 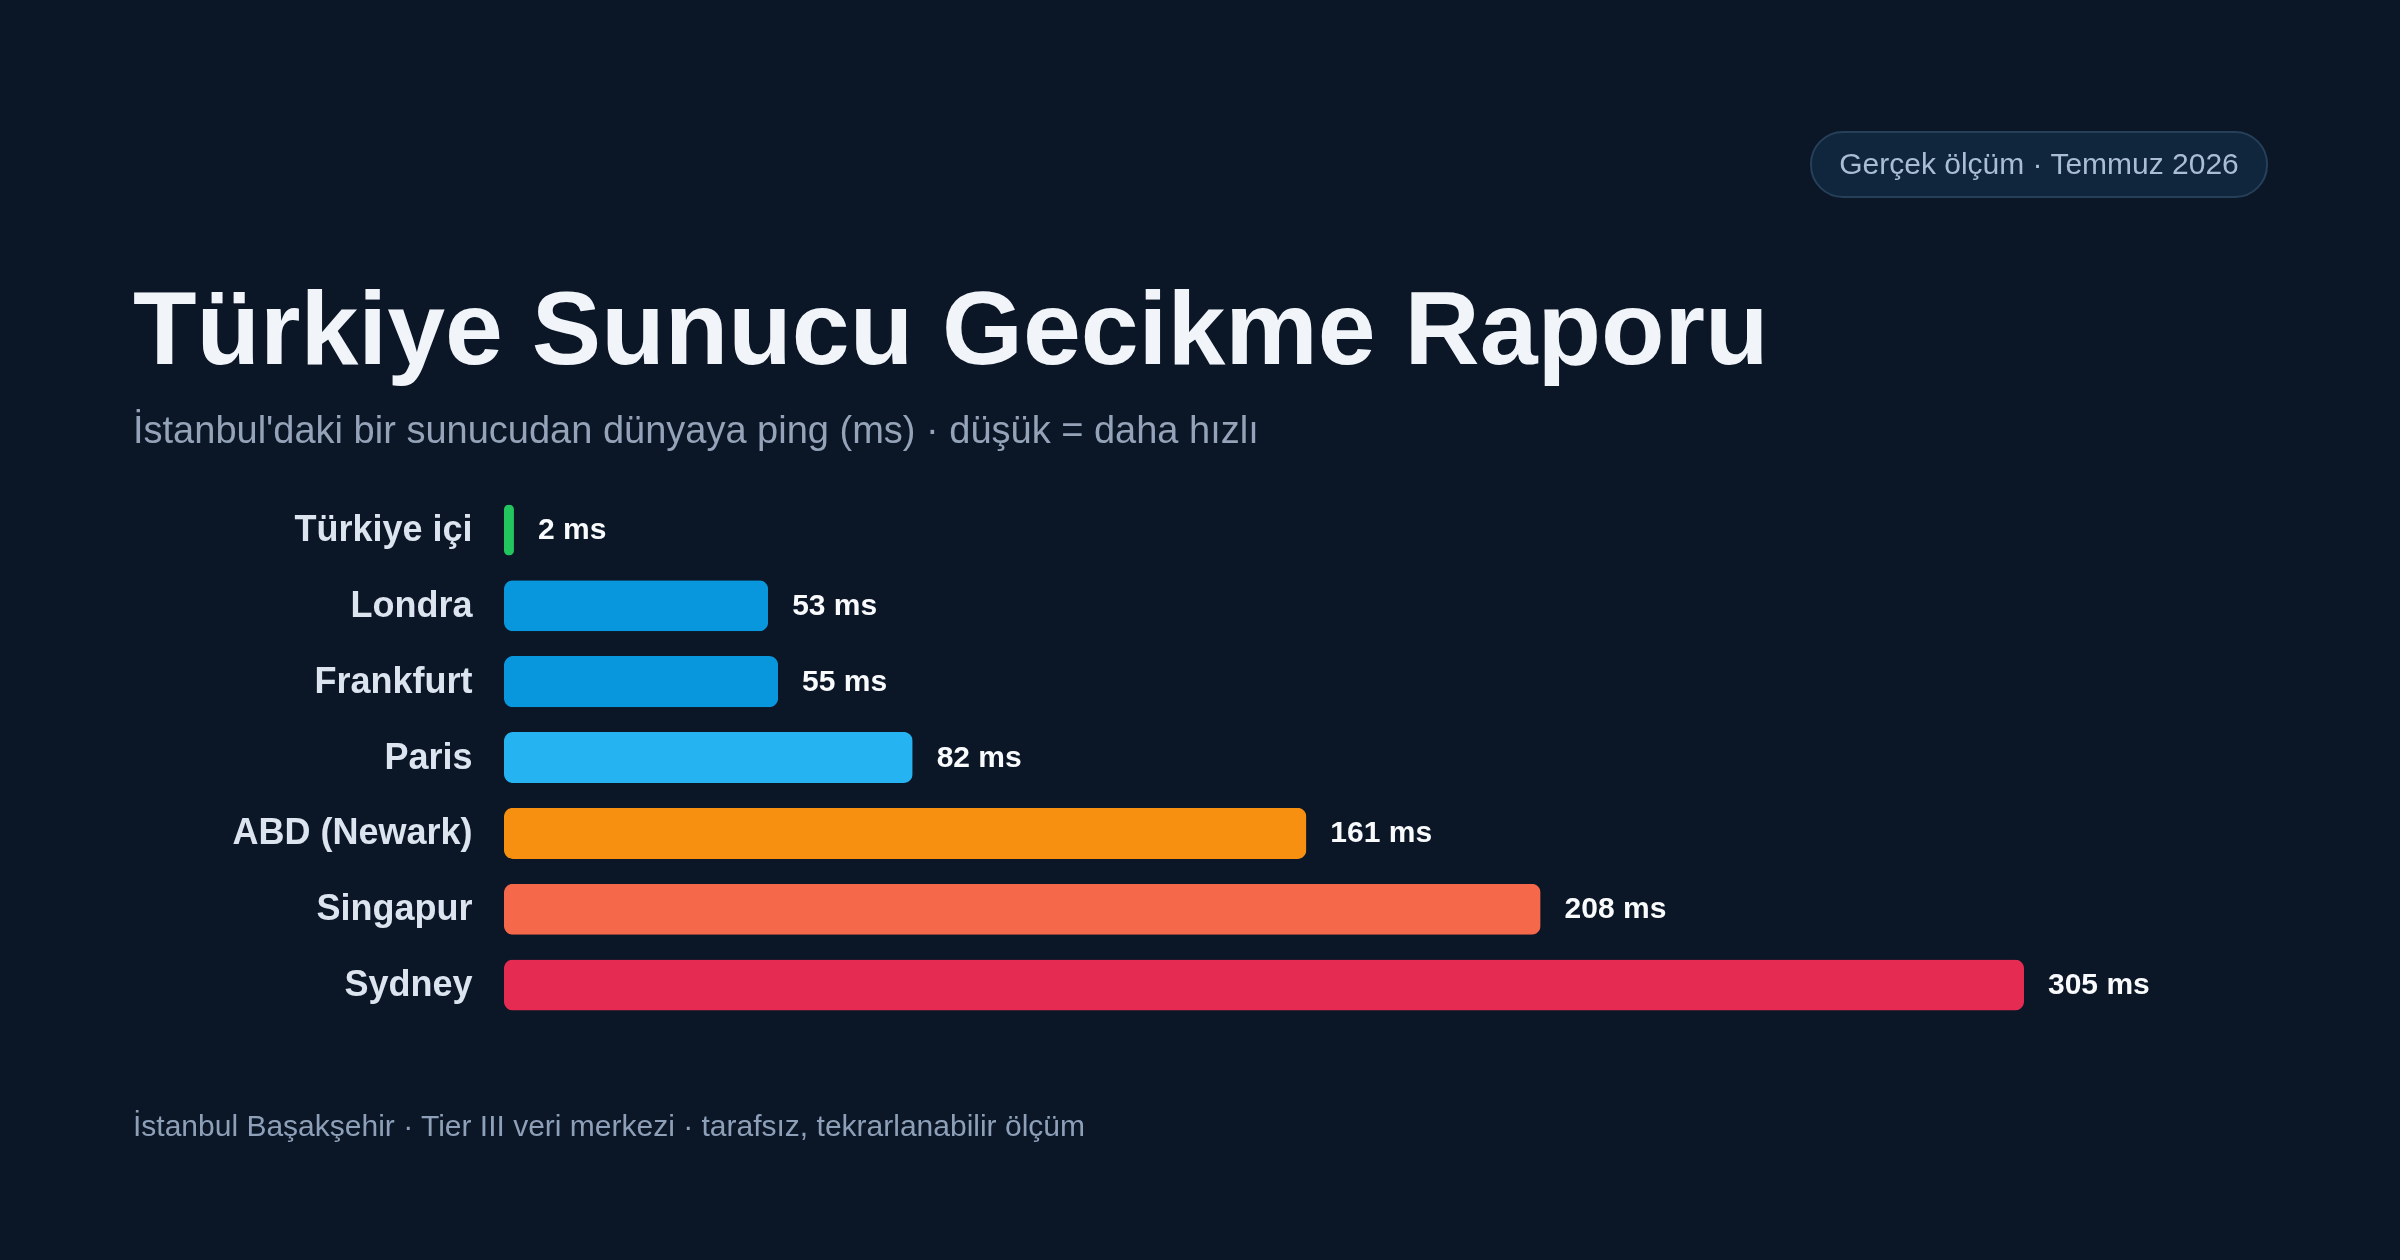 I want to click on y-tick-label: Sydney, so click(x=408, y=984).